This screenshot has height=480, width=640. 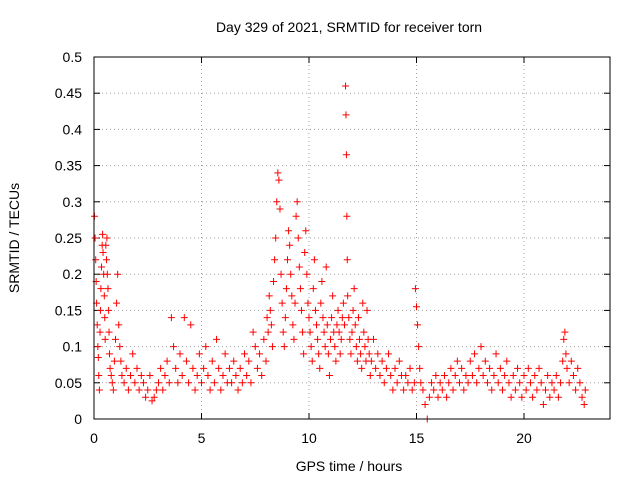 I want to click on x-tick-label: 5, so click(x=202, y=438).